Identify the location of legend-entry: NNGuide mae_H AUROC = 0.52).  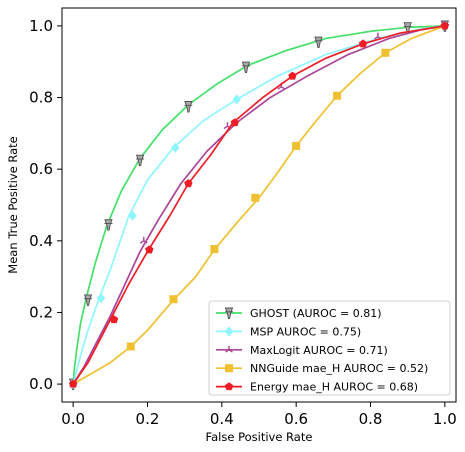
(322, 368).